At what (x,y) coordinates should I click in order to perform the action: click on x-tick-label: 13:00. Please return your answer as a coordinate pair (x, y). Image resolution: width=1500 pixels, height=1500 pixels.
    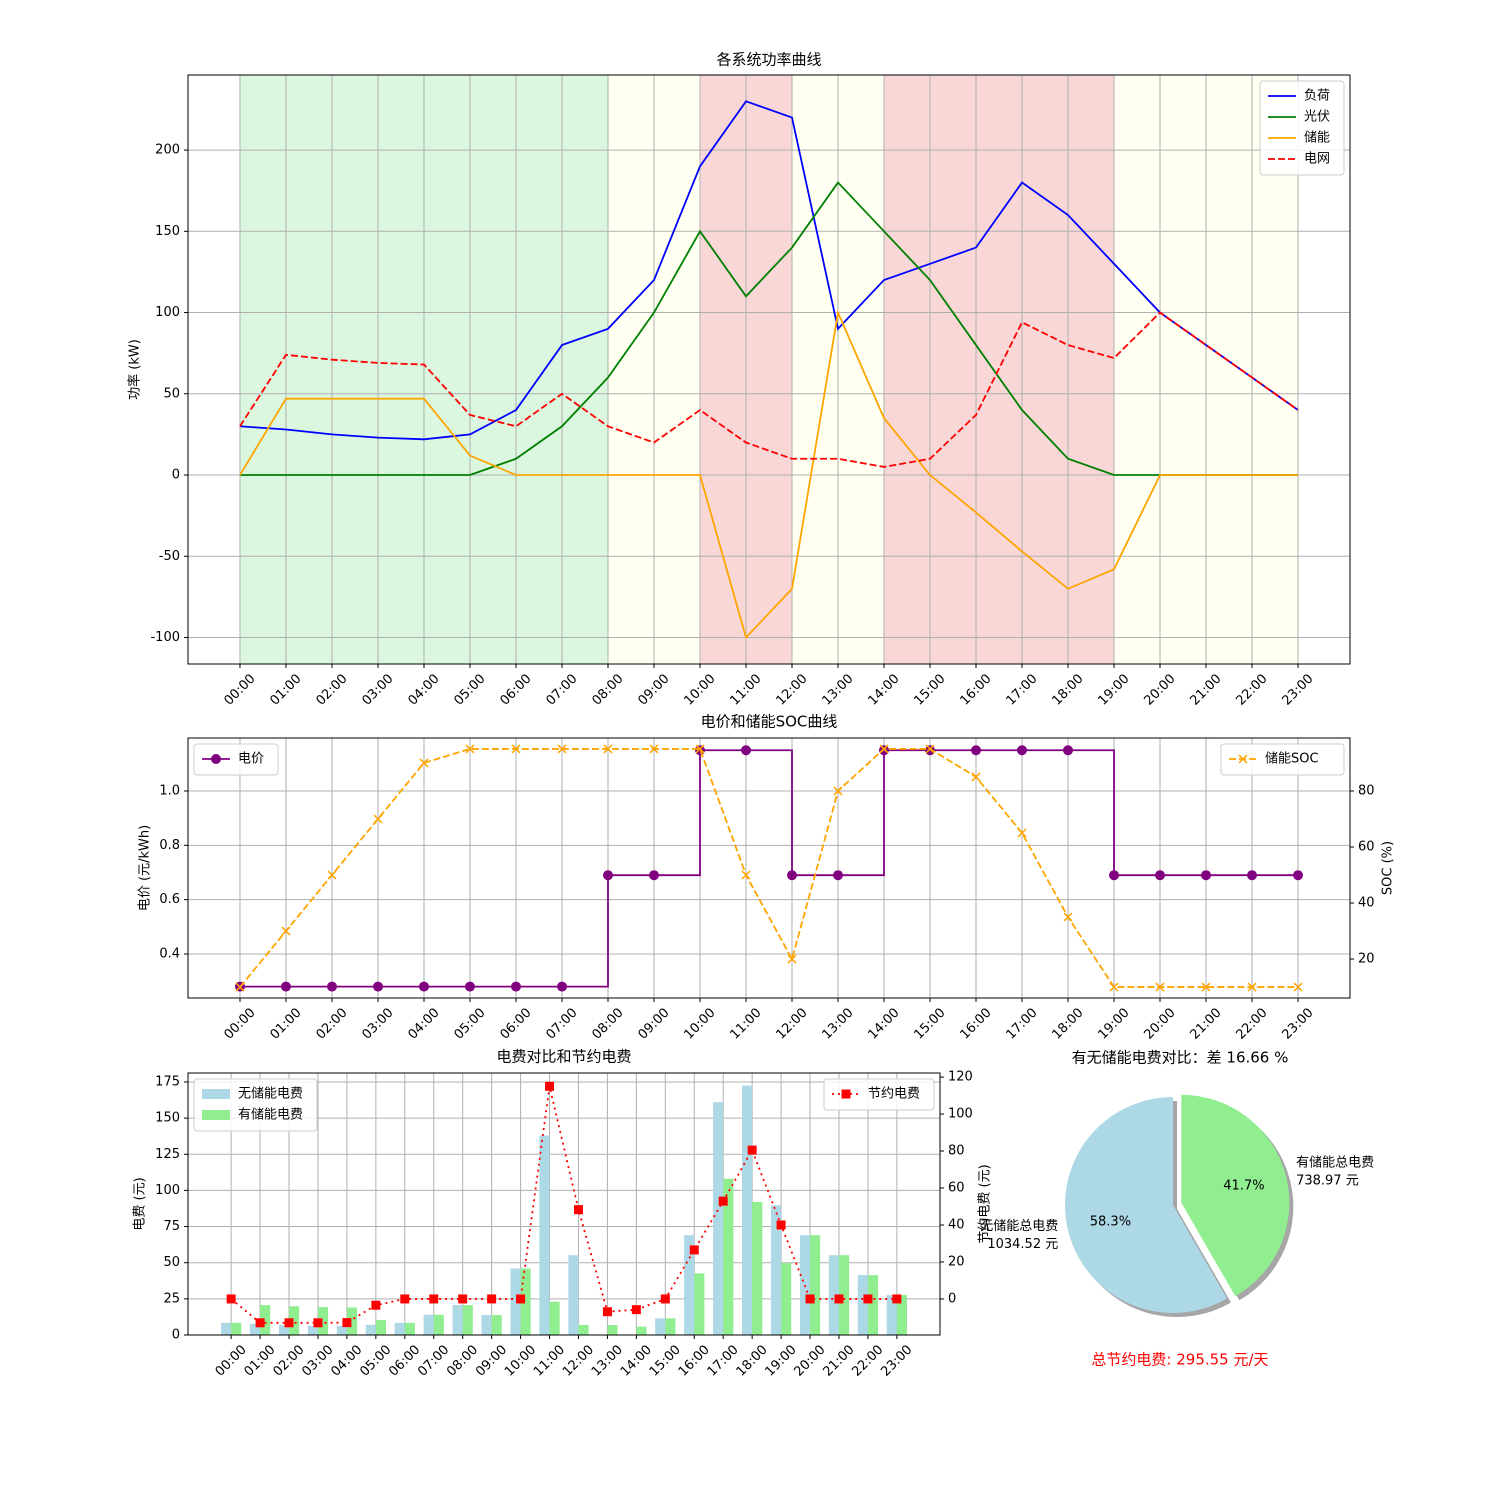
    Looking at the image, I should click on (837, 1023).